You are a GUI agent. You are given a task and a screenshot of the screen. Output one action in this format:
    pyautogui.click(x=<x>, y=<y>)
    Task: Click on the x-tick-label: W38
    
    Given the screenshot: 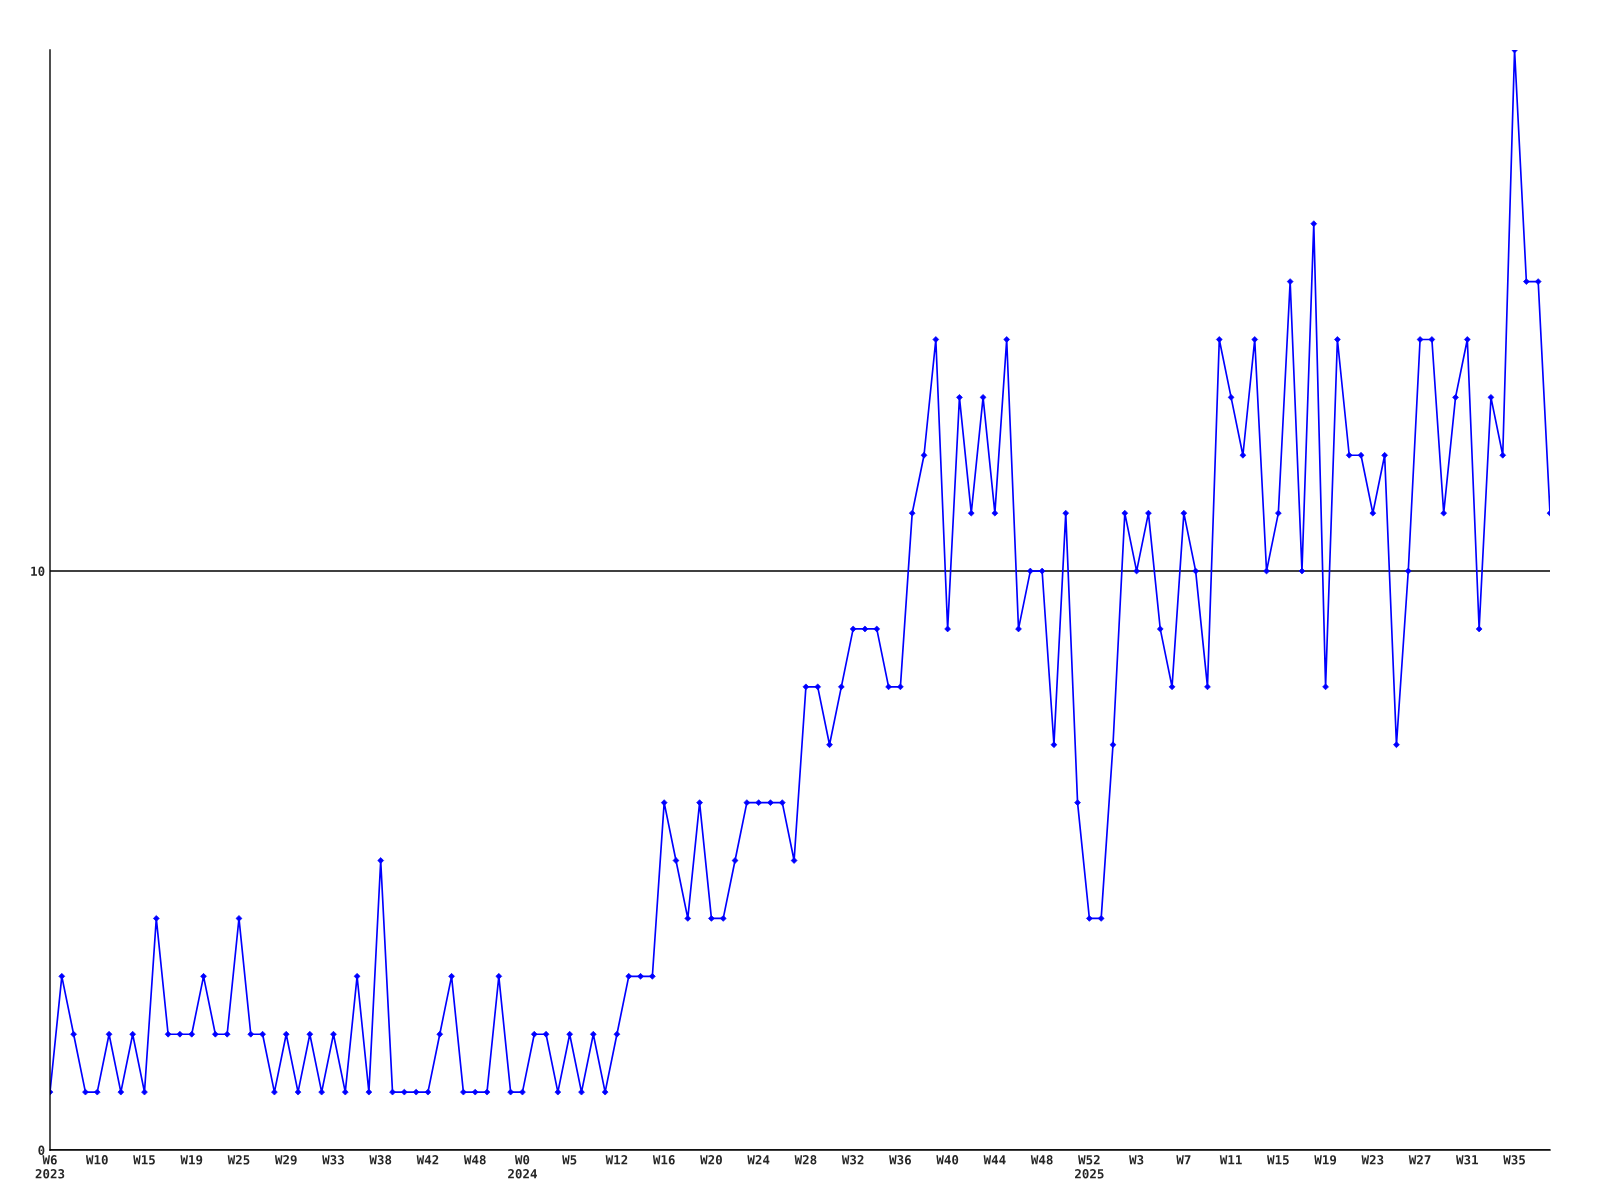 What is the action you would take?
    pyautogui.click(x=380, y=1160)
    